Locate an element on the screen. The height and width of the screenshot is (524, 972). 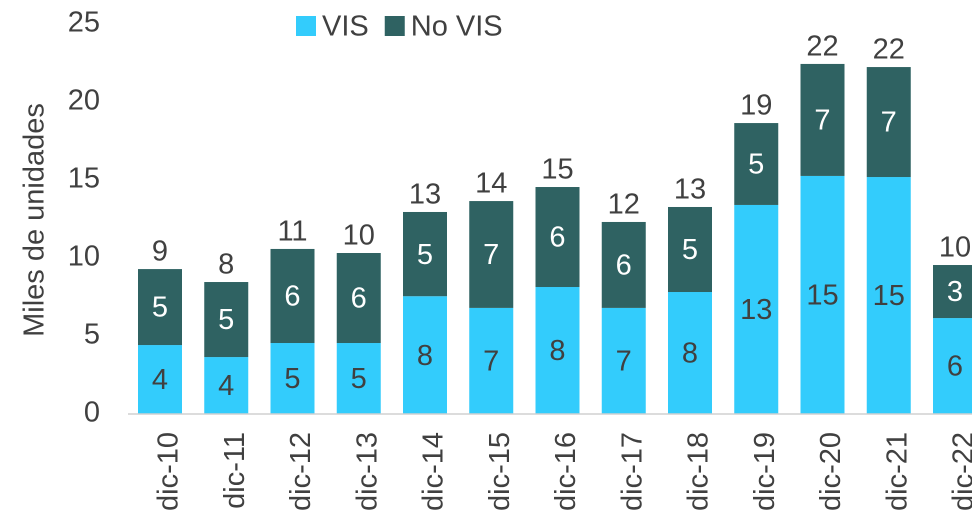
legend-label: VIS is located at coordinates (345, 27).